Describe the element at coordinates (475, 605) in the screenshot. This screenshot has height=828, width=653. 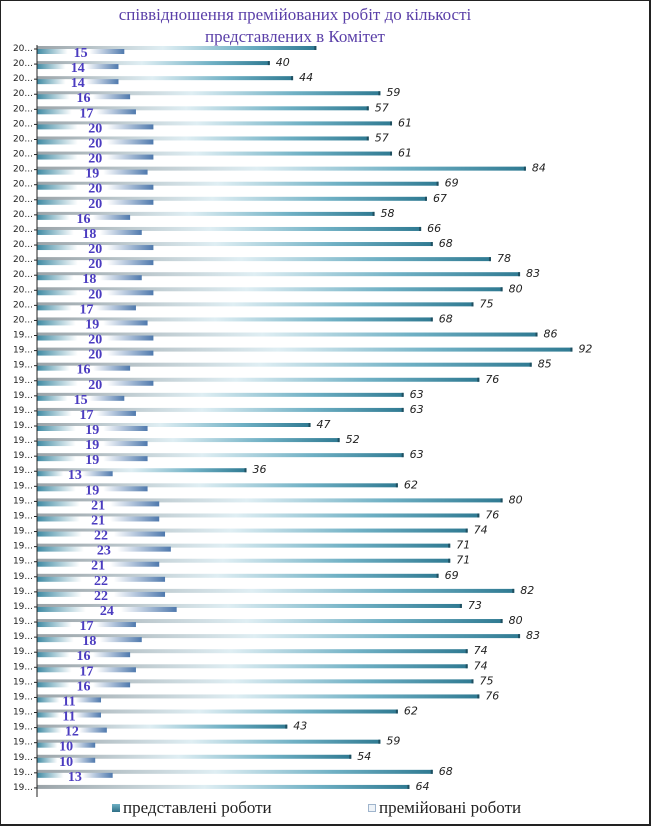
I see `data-label-submitted: 73` at that location.